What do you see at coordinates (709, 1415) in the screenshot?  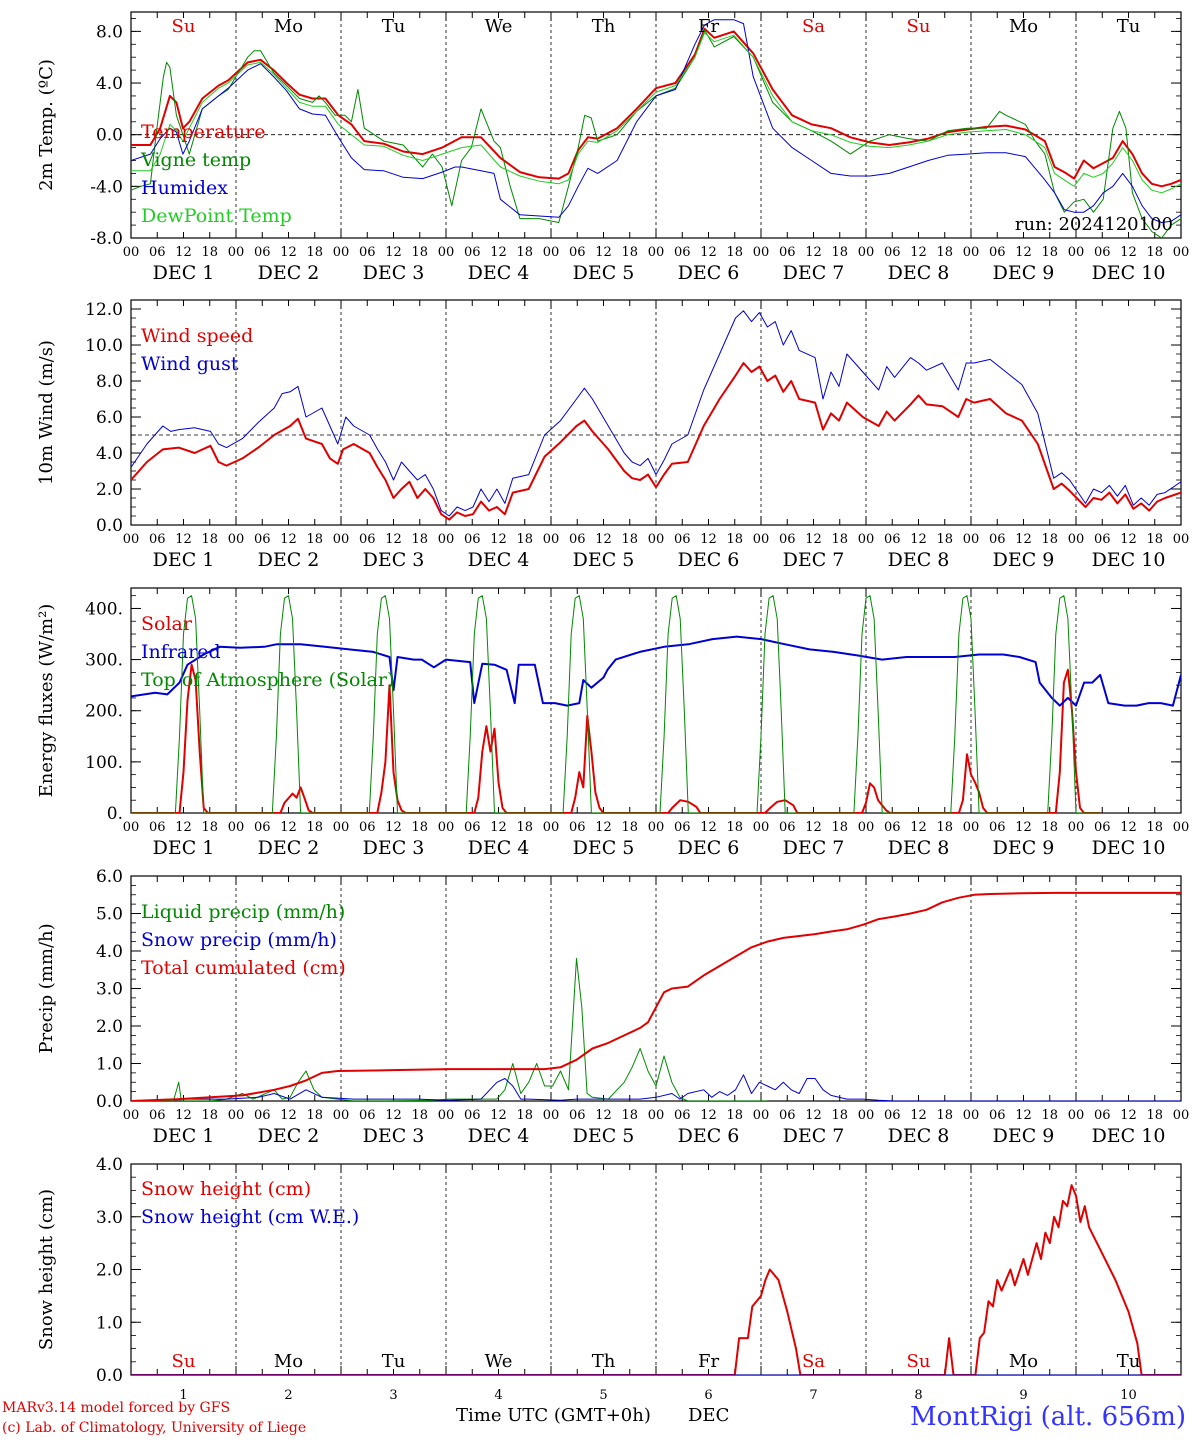 I see `x-axis-unit: DEC` at bounding box center [709, 1415].